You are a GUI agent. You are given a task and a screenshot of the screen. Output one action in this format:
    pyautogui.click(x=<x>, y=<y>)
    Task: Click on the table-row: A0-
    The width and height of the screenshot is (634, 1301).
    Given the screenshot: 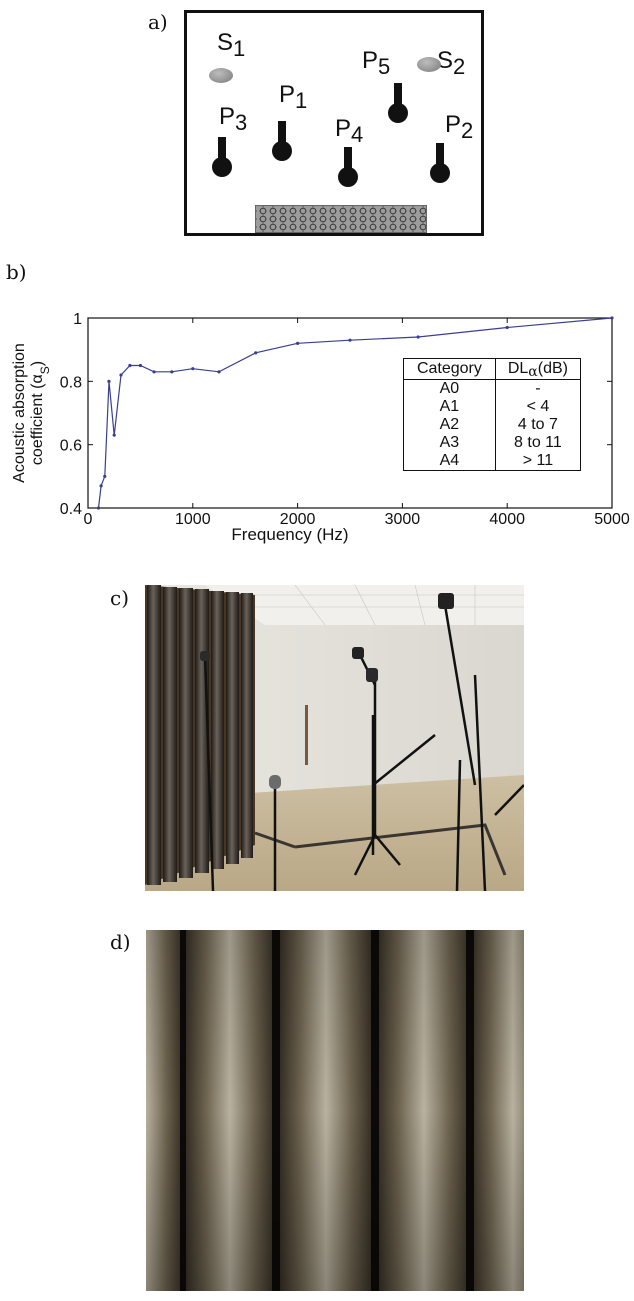 What is the action you would take?
    pyautogui.click(x=492, y=388)
    